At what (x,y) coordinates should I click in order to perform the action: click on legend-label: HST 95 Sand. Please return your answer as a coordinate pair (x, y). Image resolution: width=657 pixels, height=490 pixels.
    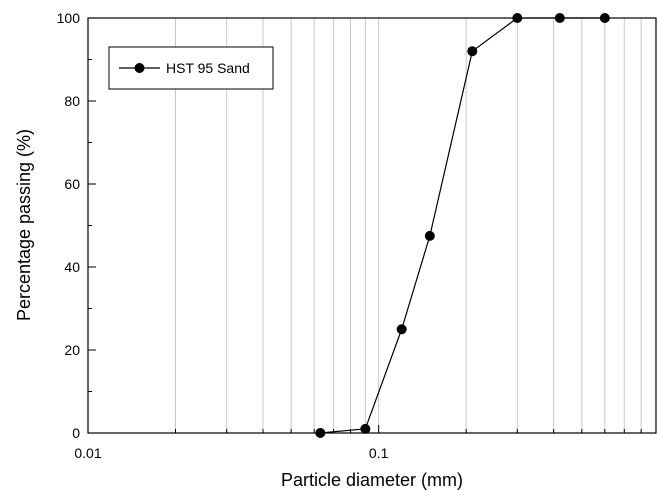
    Looking at the image, I should click on (208, 68).